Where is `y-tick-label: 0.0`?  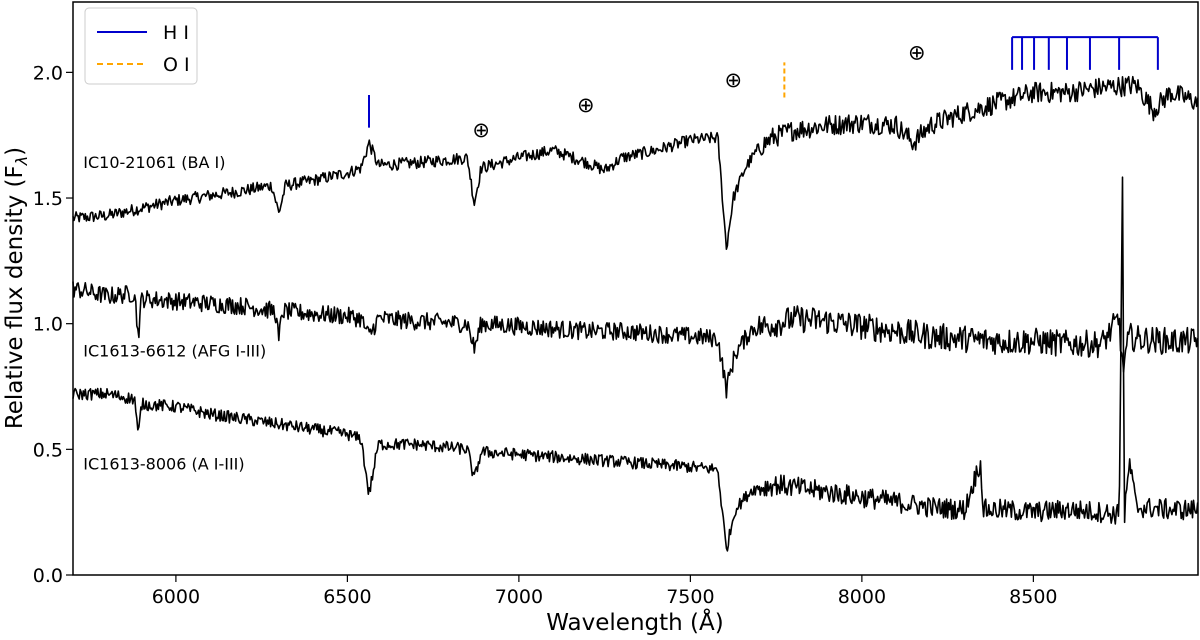 y-tick-label: 0.0 is located at coordinates (48, 576).